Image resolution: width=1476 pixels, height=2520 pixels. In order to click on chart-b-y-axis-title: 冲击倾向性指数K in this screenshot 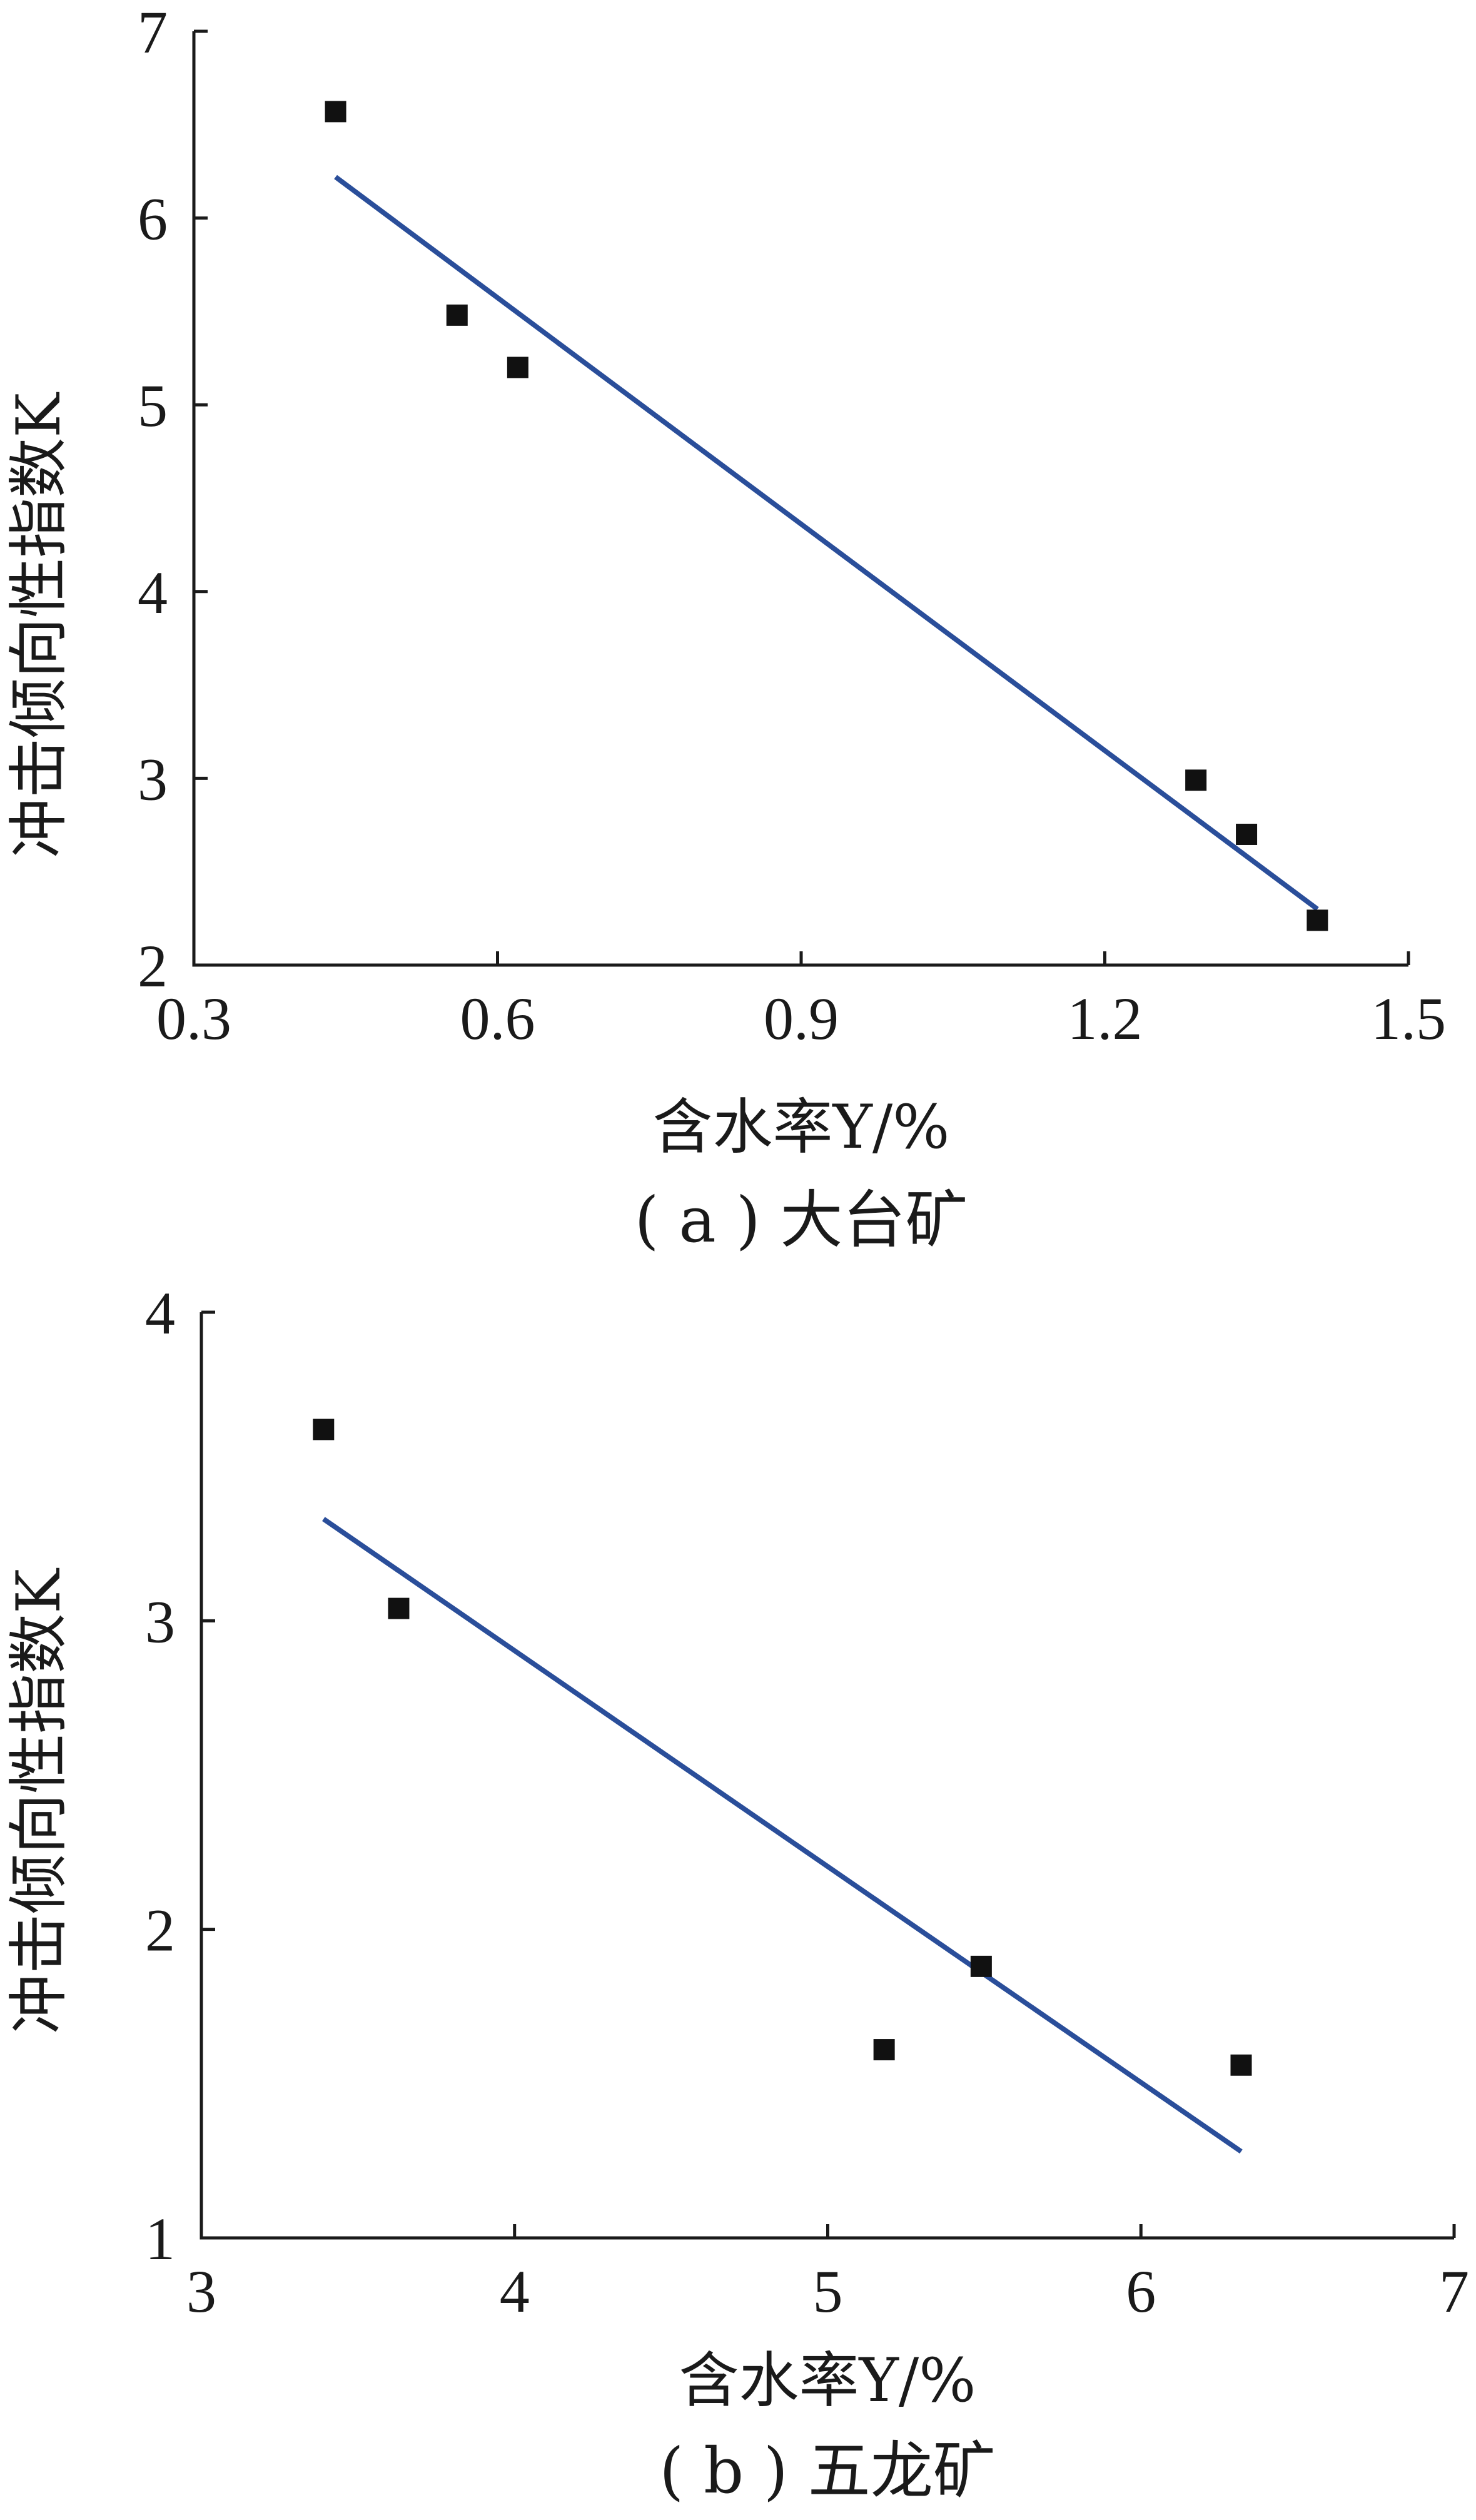, I will do `click(39, 1800)`.